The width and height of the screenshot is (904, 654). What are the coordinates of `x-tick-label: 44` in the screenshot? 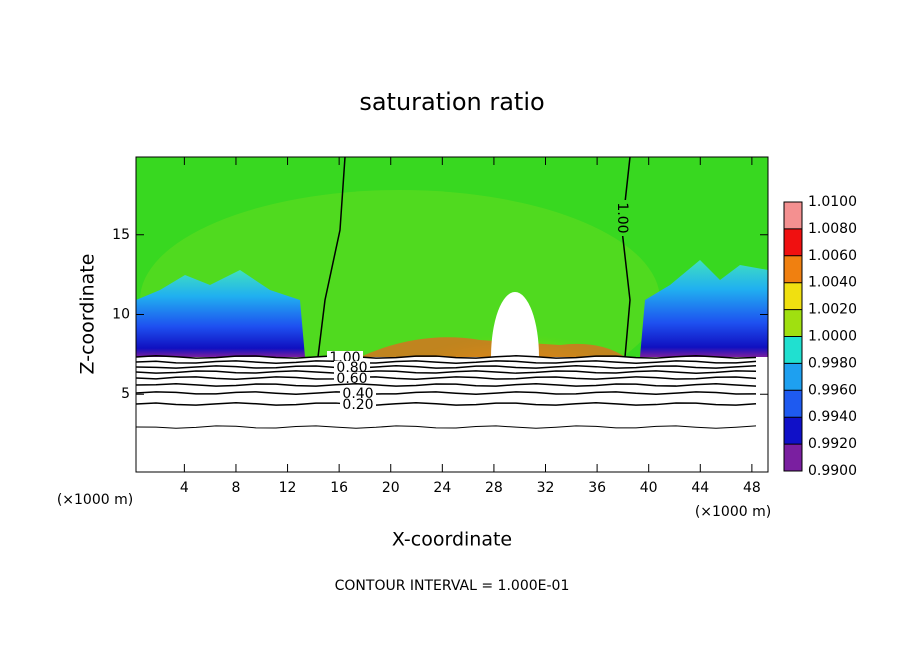 It's located at (700, 488).